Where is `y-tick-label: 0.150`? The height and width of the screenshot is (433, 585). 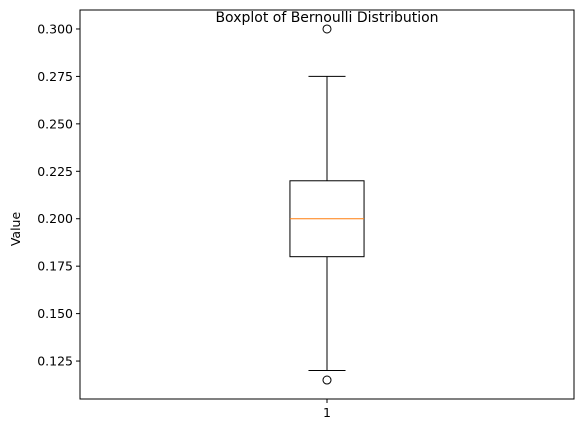
y-tick-label: 0.150 is located at coordinates (55, 313).